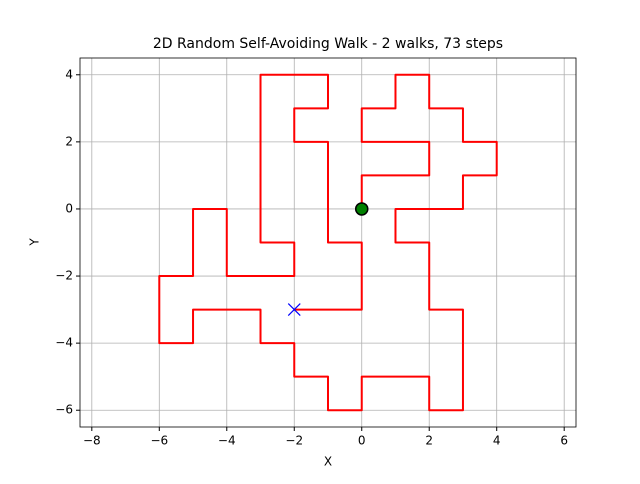  I want to click on y-tick-label: 0, so click(69, 208).